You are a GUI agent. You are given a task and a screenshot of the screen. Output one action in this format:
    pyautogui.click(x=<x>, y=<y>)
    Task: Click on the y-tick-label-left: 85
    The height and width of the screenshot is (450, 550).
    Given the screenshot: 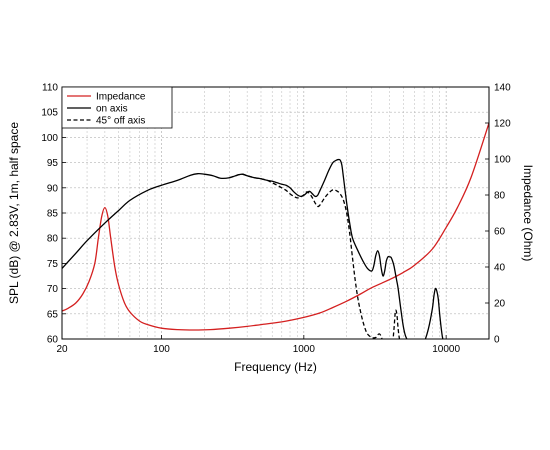 What is the action you would take?
    pyautogui.click(x=53, y=214)
    